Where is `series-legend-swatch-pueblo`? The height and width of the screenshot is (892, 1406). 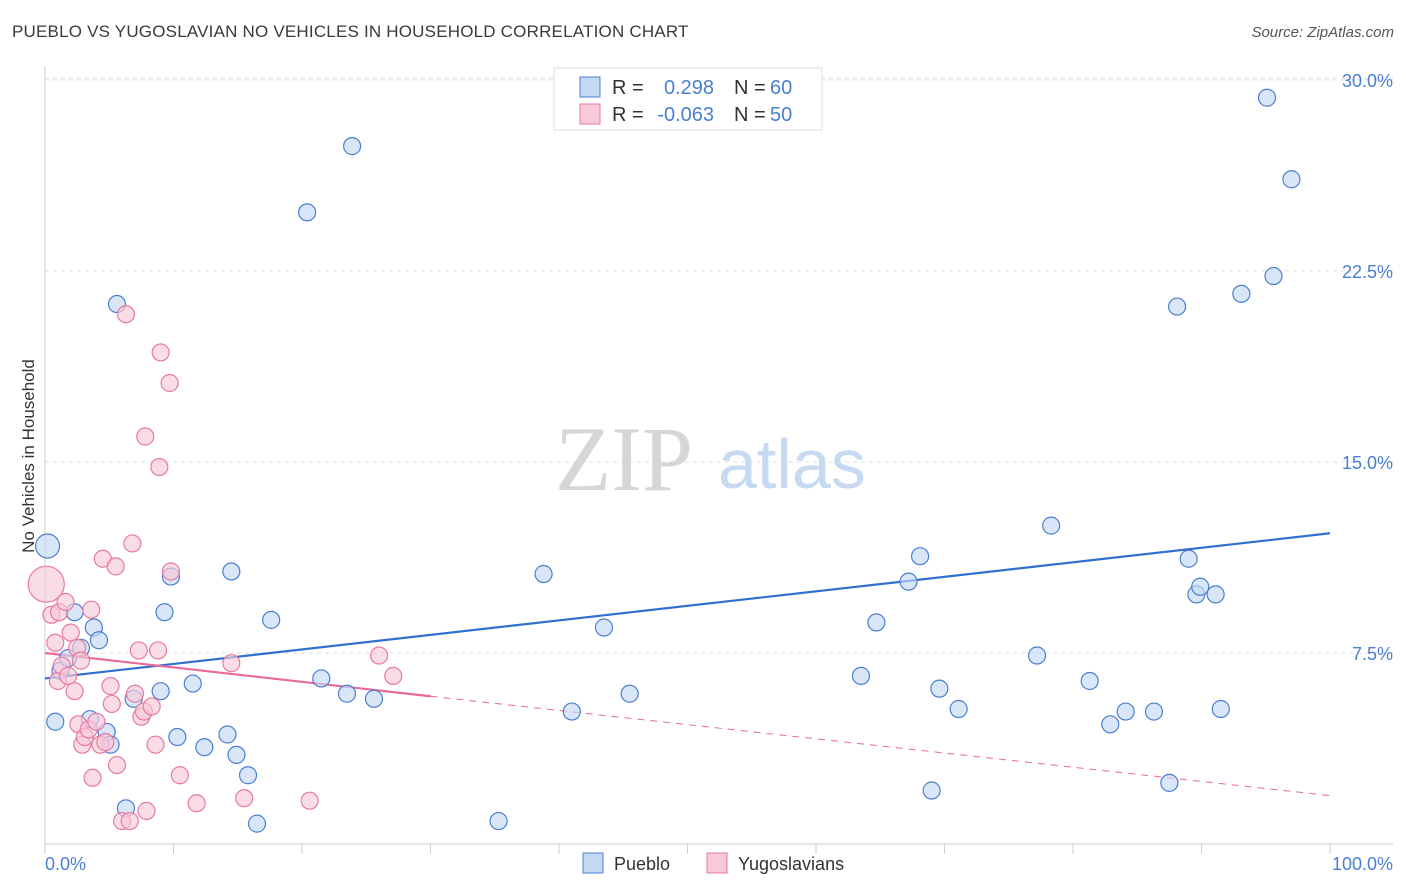 series-legend-swatch-pueblo is located at coordinates (593, 863).